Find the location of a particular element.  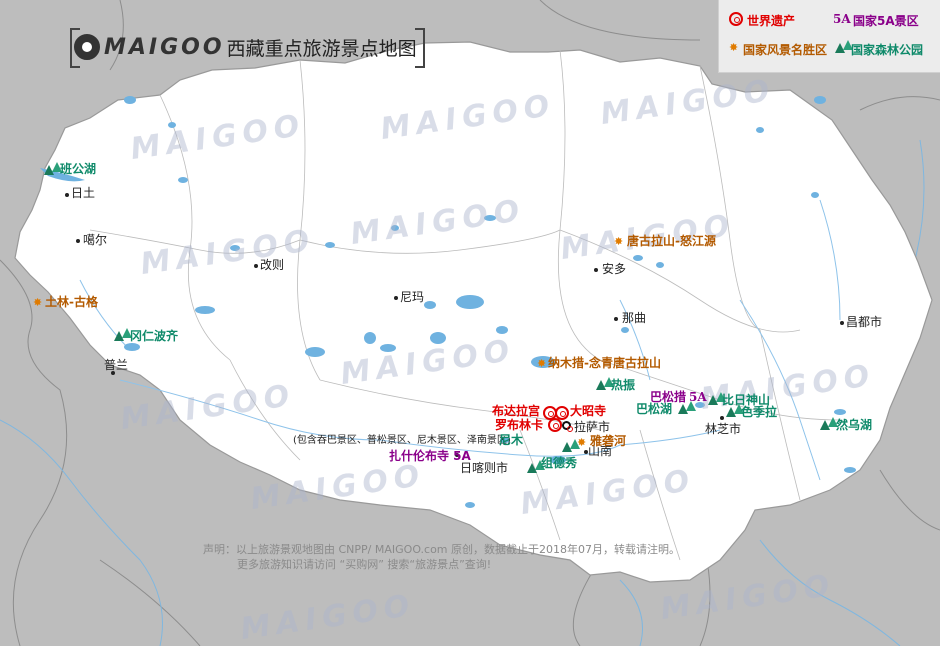

site-zhidexiu: 组德秀 is located at coordinates (559, 463).